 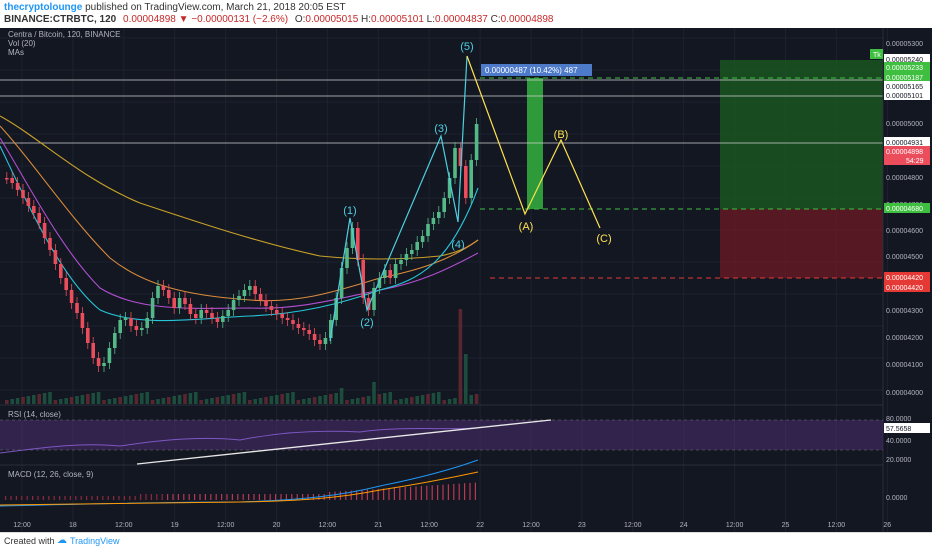 I want to click on rsi-line, so click(x=239, y=440).